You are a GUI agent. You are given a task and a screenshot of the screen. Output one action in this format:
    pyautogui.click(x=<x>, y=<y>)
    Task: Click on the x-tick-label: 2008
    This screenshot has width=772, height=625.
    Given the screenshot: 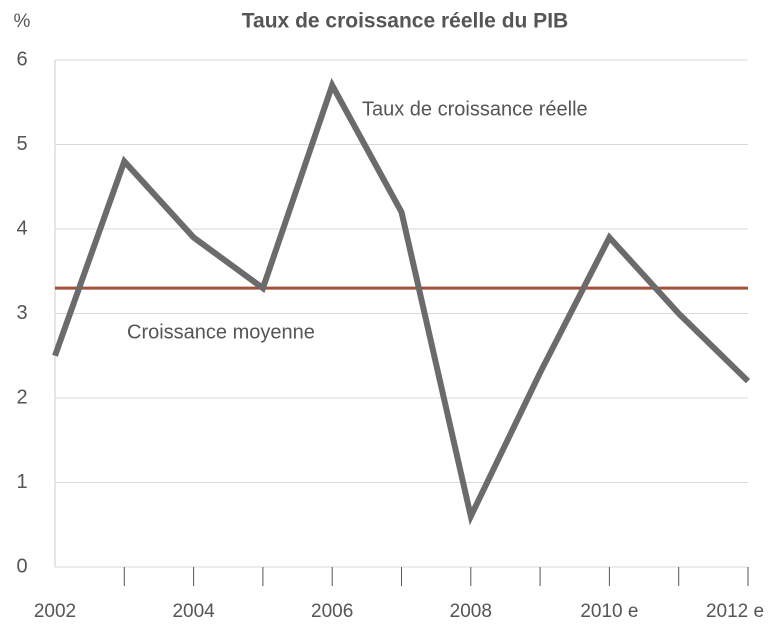 What is the action you would take?
    pyautogui.click(x=471, y=611)
    